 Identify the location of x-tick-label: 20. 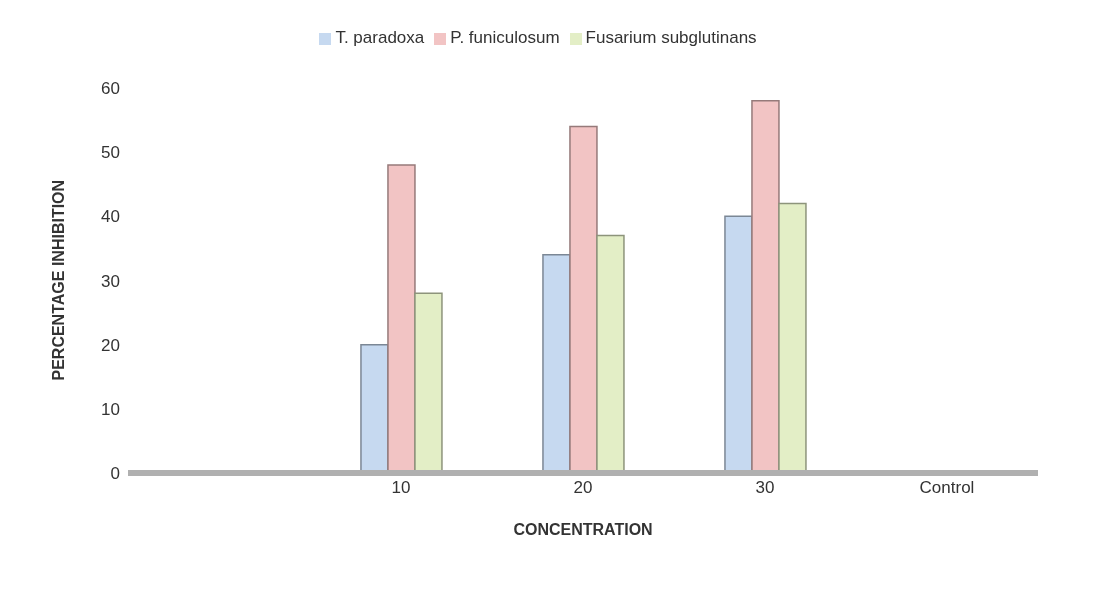
(583, 488).